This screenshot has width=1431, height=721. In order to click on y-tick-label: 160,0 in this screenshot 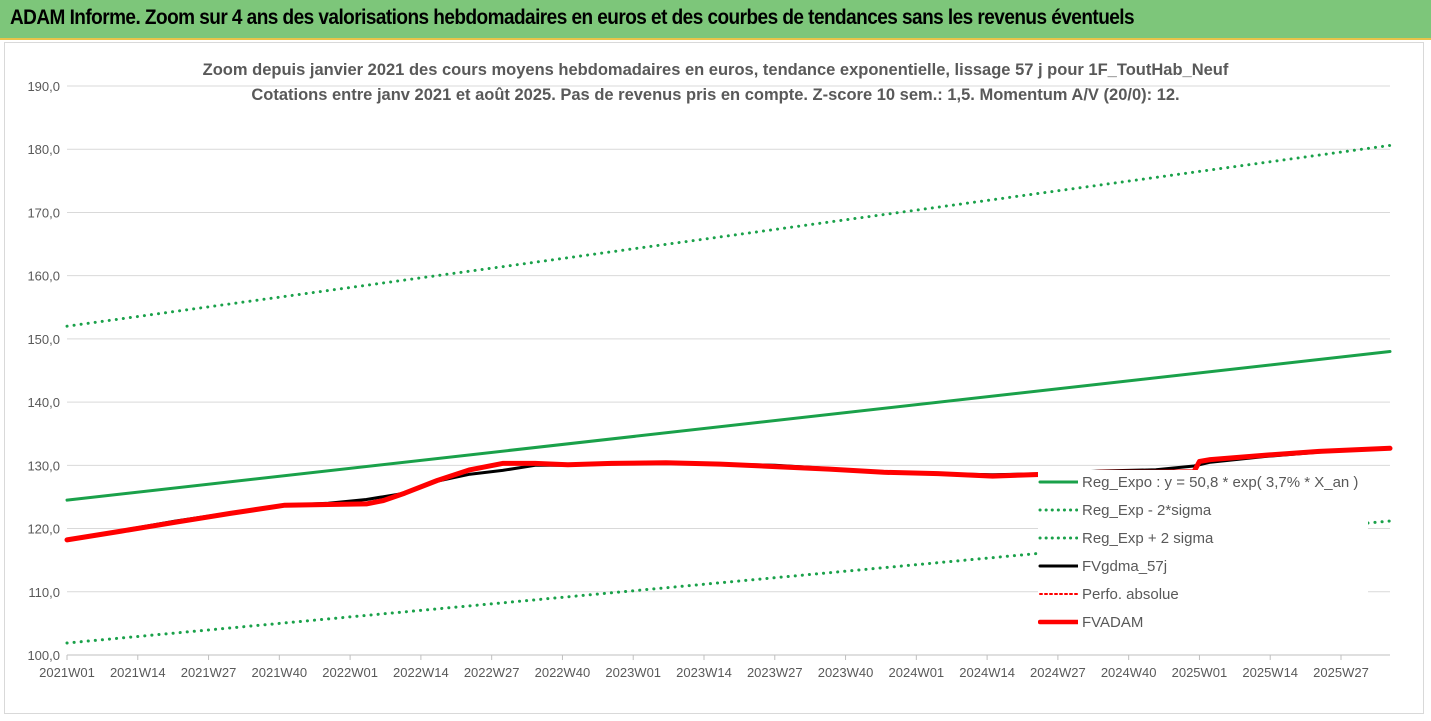, I will do `click(43, 276)`.